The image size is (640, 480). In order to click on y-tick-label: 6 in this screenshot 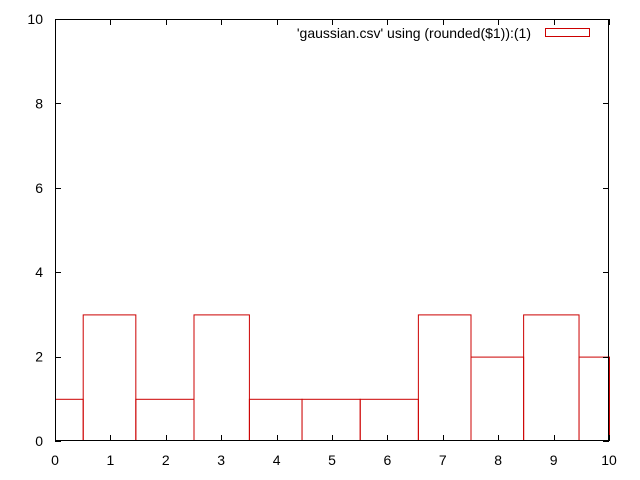, I will do `click(39, 188)`.